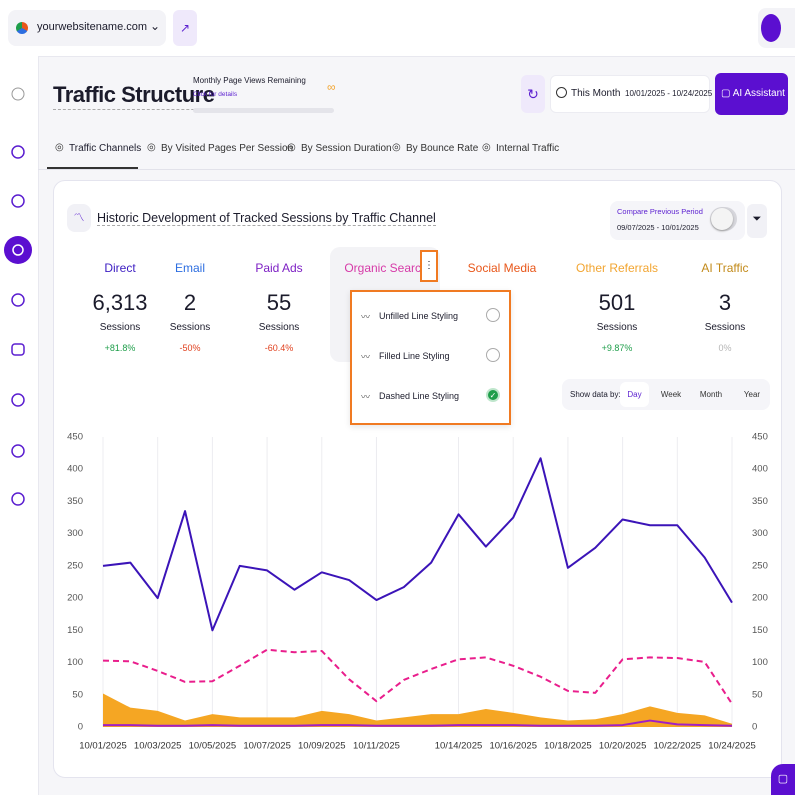 The image size is (795, 795). Describe the element at coordinates (711, 394) in the screenshot. I see `granularity-option: Month` at that location.